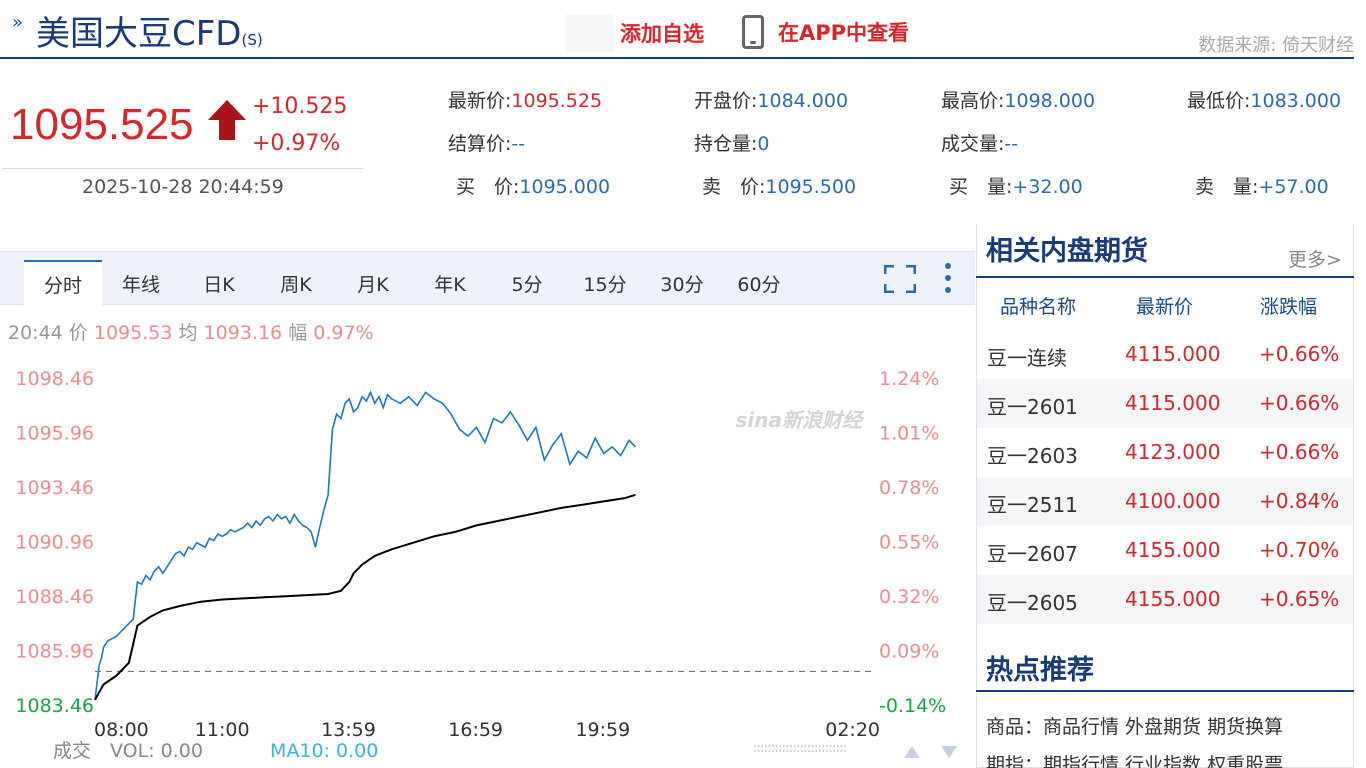 Image resolution: width=1366 pixels, height=768 pixels. What do you see at coordinates (605, 284) in the screenshot?
I see `tab-7: 15分` at bounding box center [605, 284].